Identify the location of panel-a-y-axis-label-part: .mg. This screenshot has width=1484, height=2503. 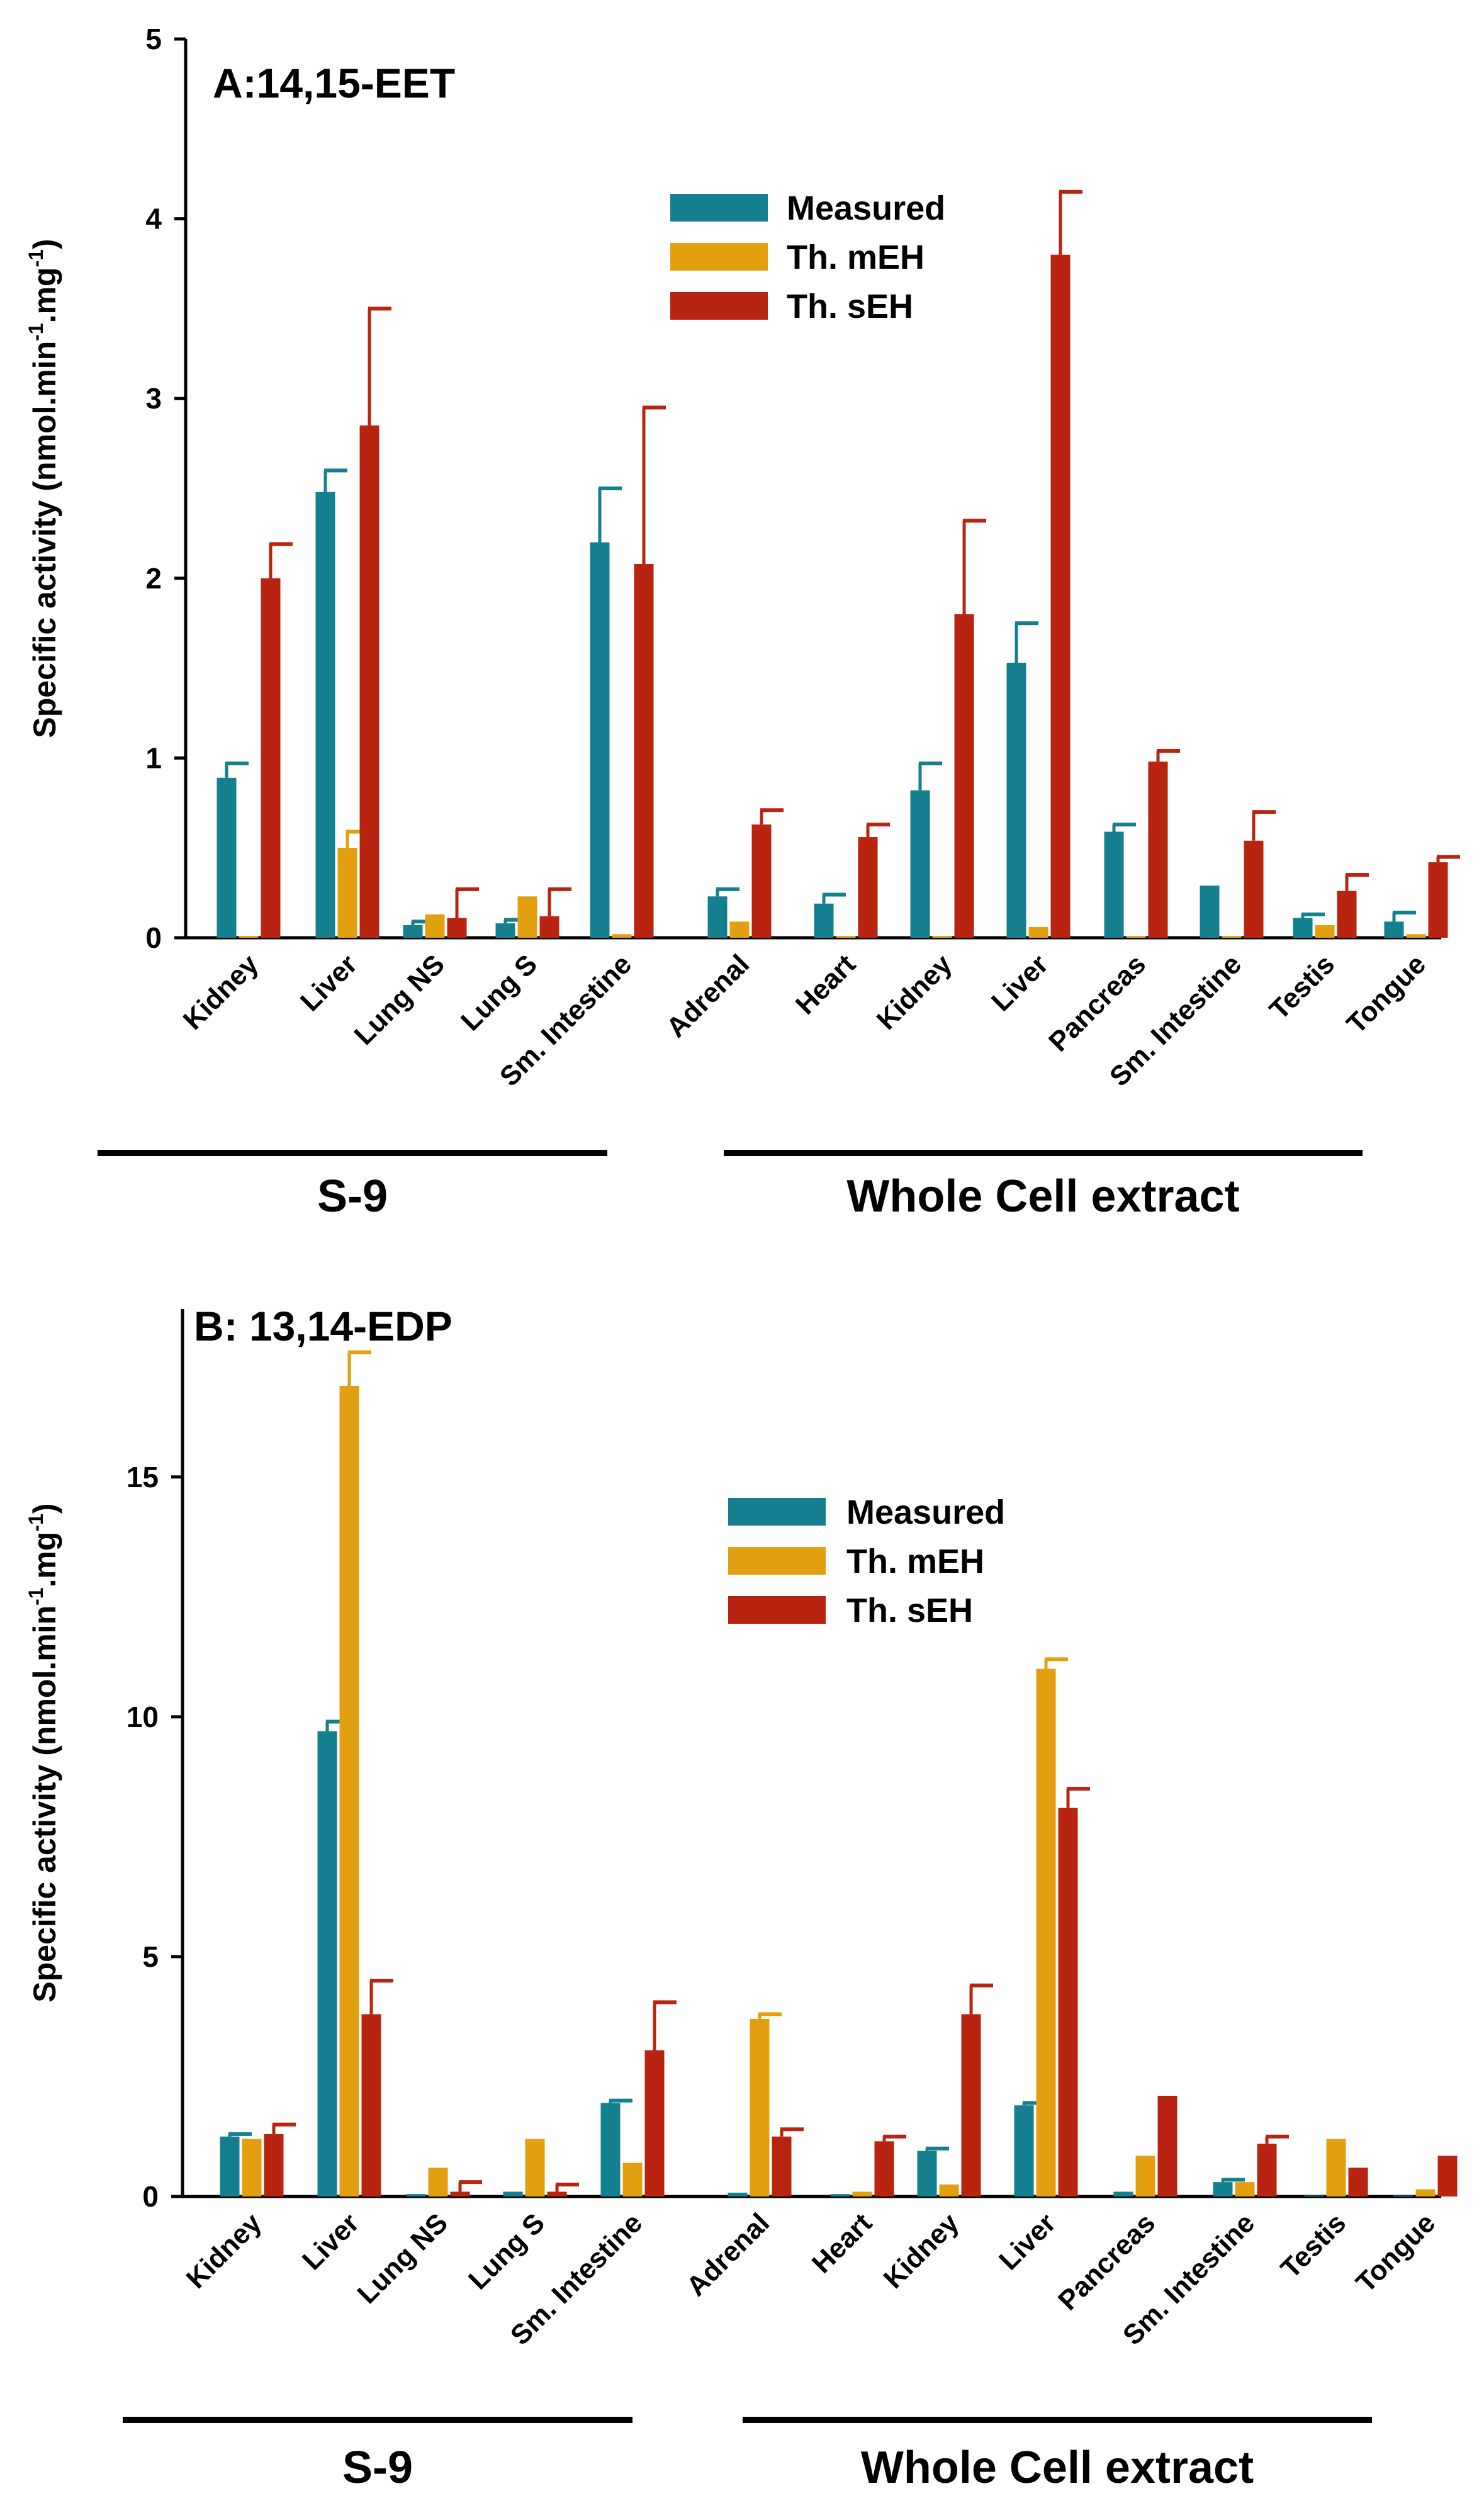
(44, 295).